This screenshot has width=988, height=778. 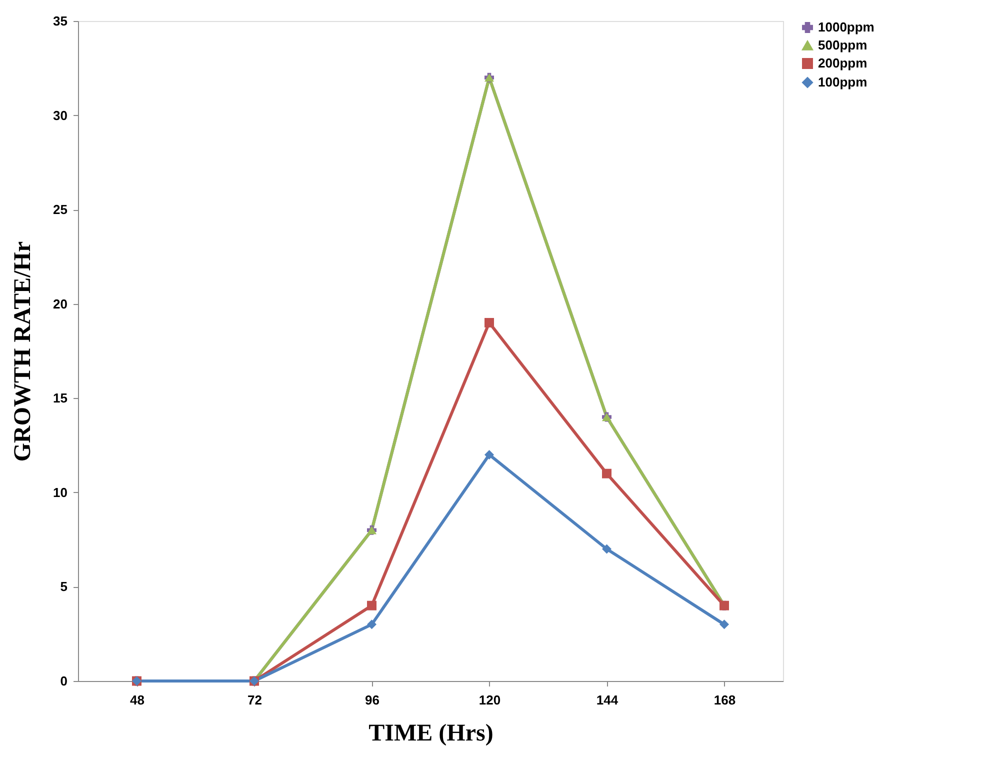 I want to click on y-tick-label: 30, so click(x=60, y=115).